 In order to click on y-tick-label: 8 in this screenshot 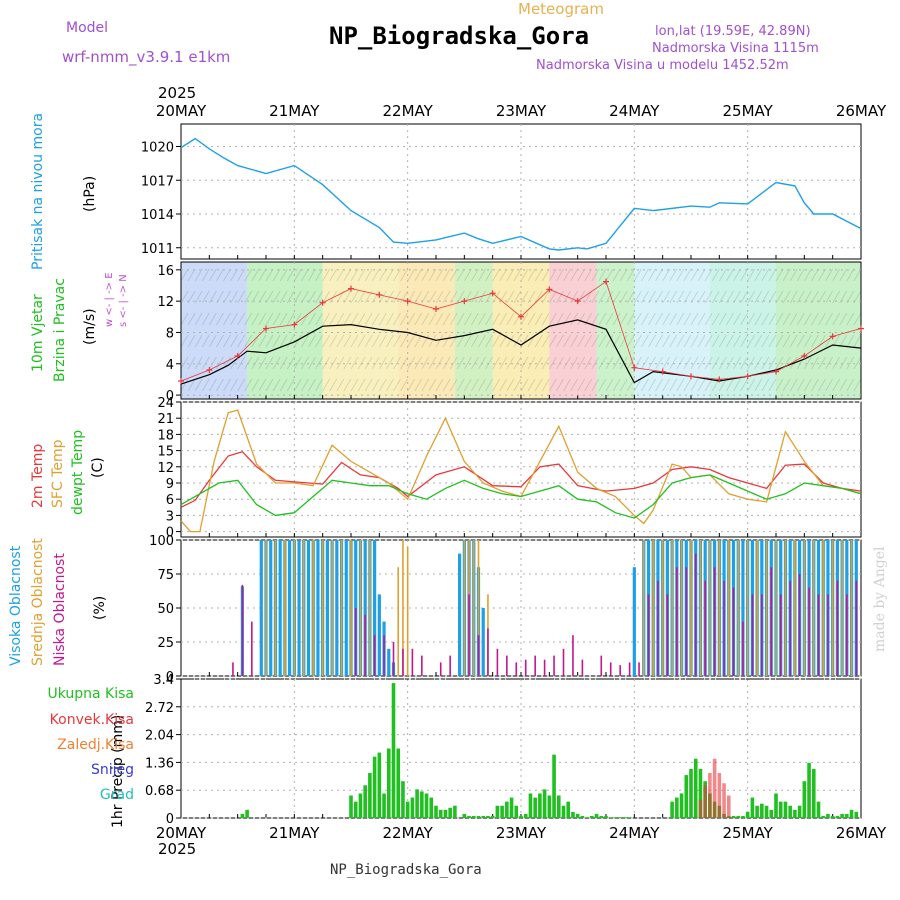, I will do `click(170, 333)`.